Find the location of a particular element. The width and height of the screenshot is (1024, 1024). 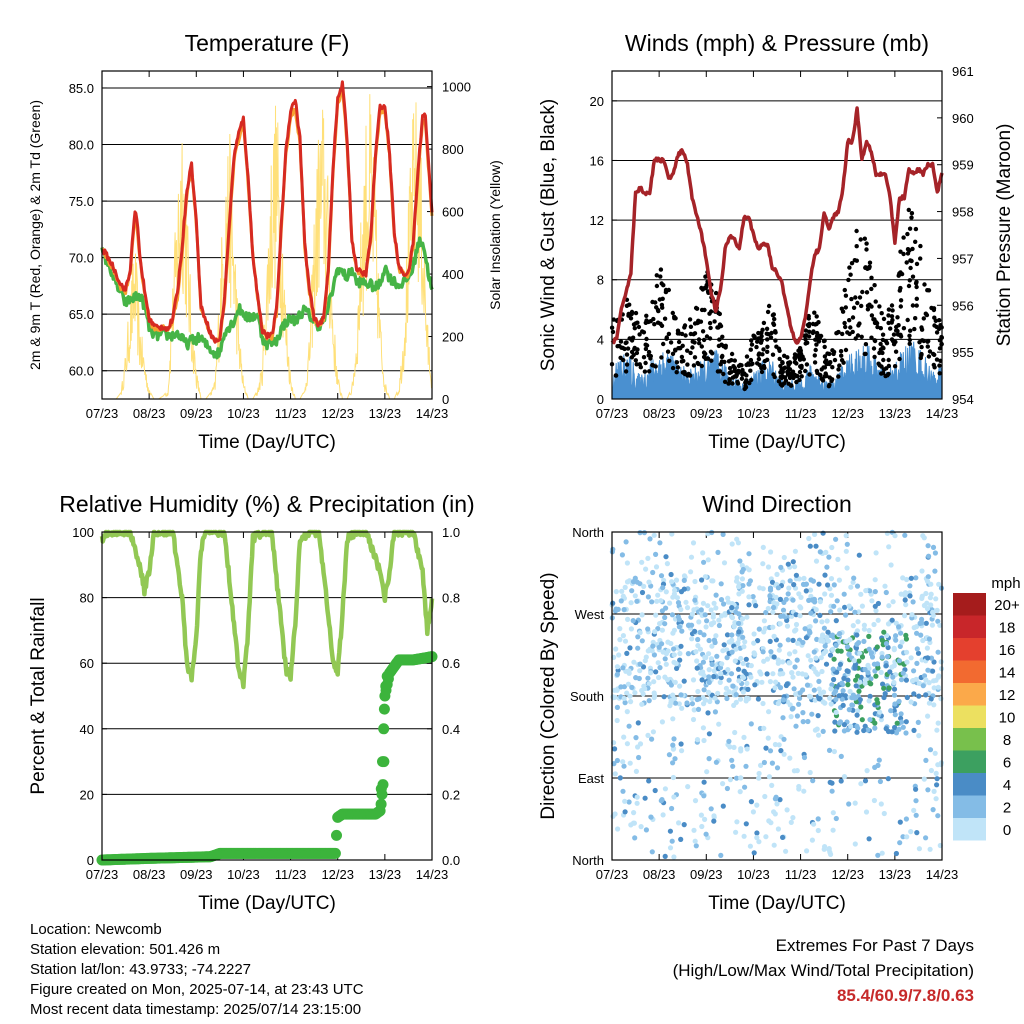

humidity-plot-area is located at coordinates (267, 697).